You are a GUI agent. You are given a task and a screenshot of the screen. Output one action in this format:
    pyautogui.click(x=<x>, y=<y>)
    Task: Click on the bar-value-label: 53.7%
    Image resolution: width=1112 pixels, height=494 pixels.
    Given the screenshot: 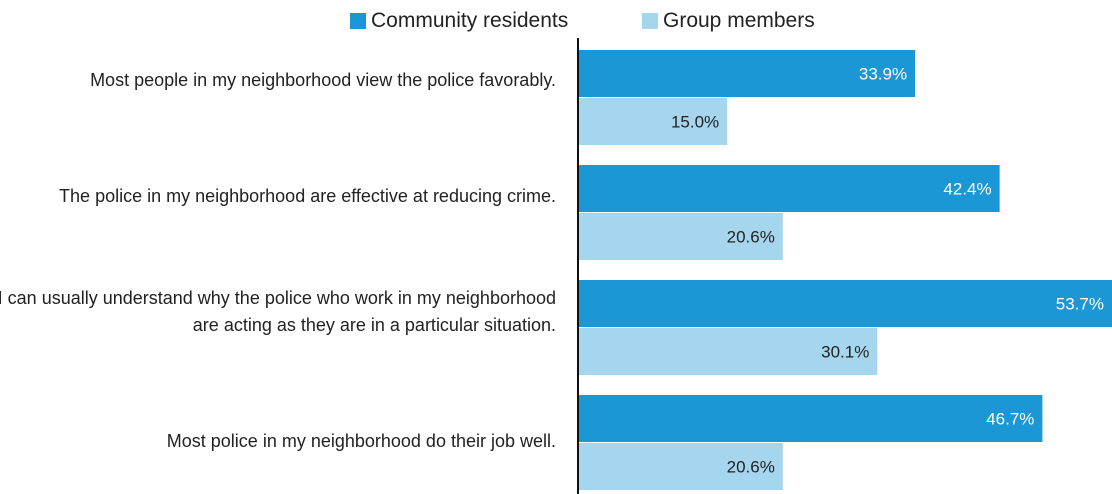 What is the action you would take?
    pyautogui.click(x=1080, y=304)
    